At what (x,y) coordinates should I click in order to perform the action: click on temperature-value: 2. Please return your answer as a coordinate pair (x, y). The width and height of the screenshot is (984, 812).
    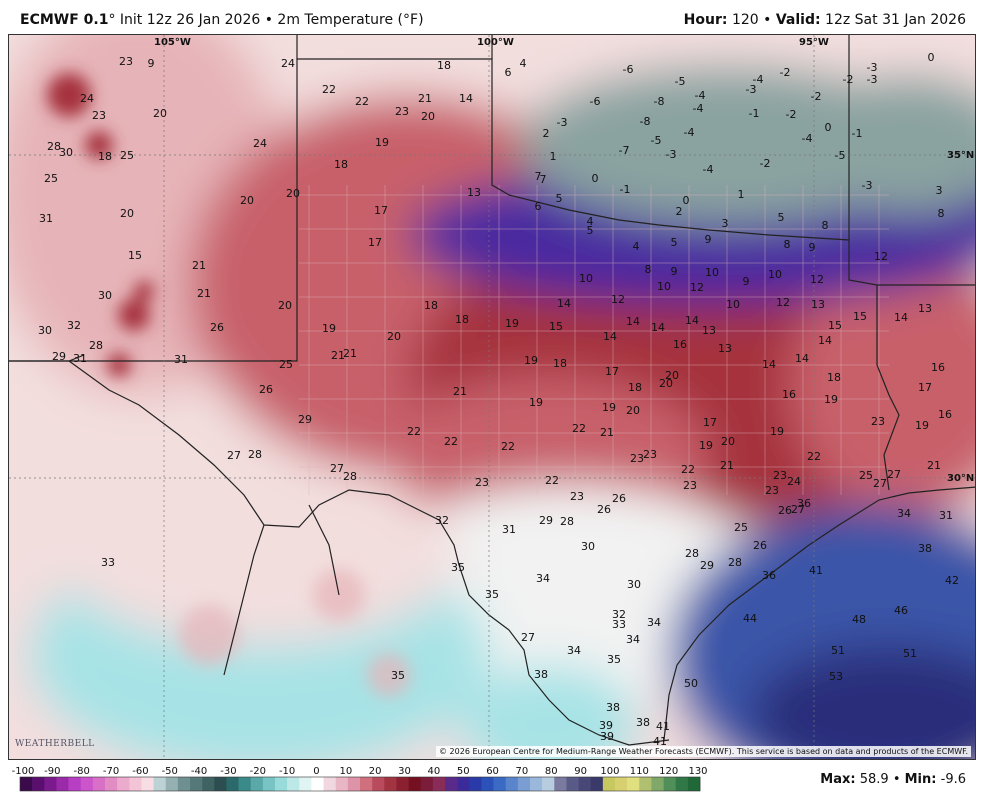
    Looking at the image, I should click on (546, 133).